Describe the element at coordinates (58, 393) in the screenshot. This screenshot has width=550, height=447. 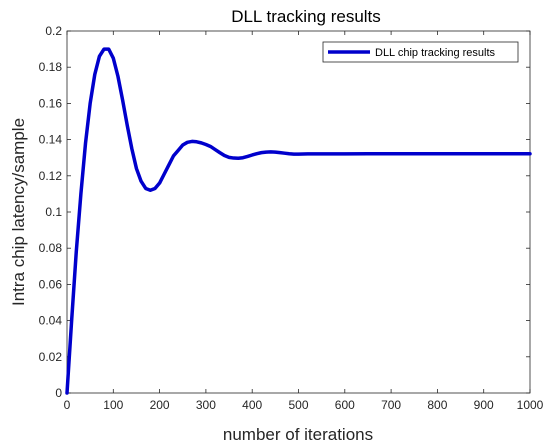
I see `y-tick-label: 0` at that location.